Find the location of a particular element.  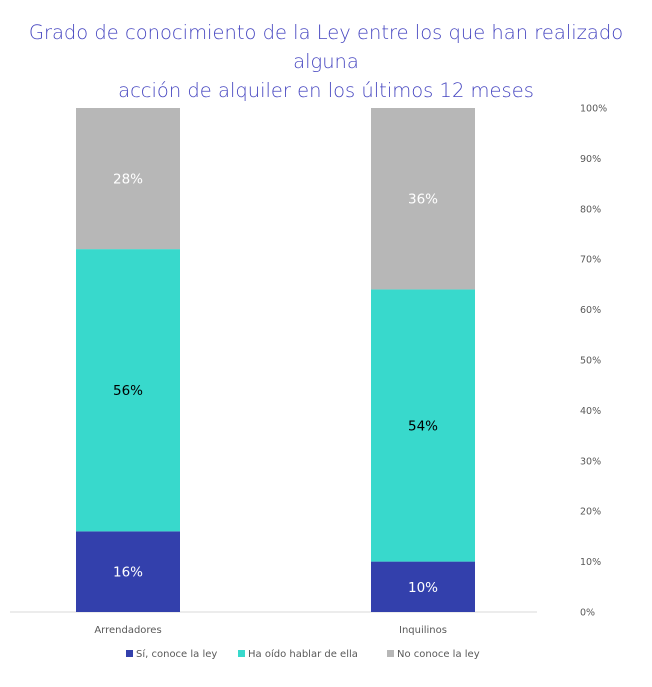

data-label: 36% is located at coordinates (423, 200).